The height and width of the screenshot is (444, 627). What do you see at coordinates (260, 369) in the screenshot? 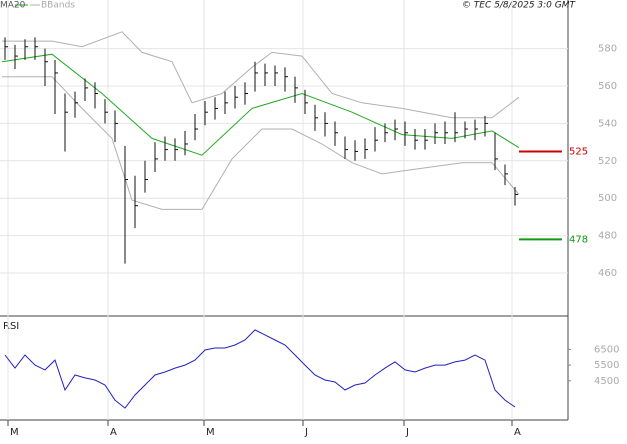
I see `rsi-line` at bounding box center [260, 369].